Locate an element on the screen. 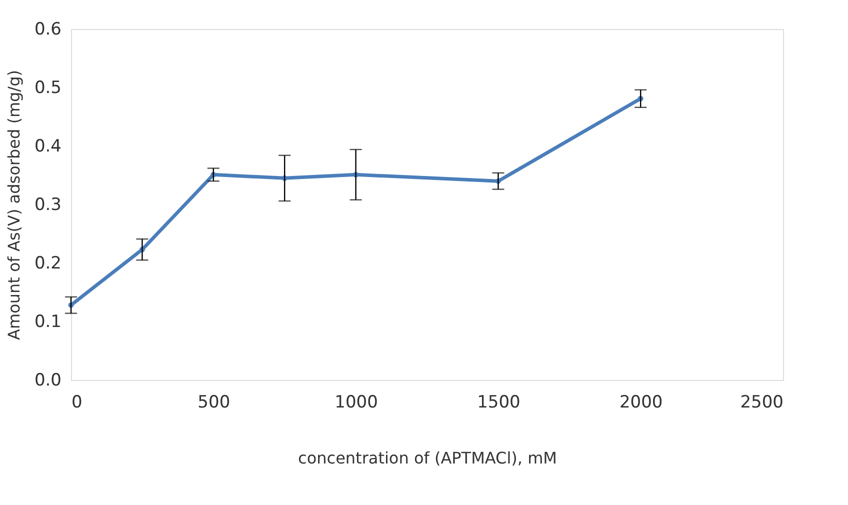 The image size is (848, 505). x-tick-label: 2500 is located at coordinates (762, 402).